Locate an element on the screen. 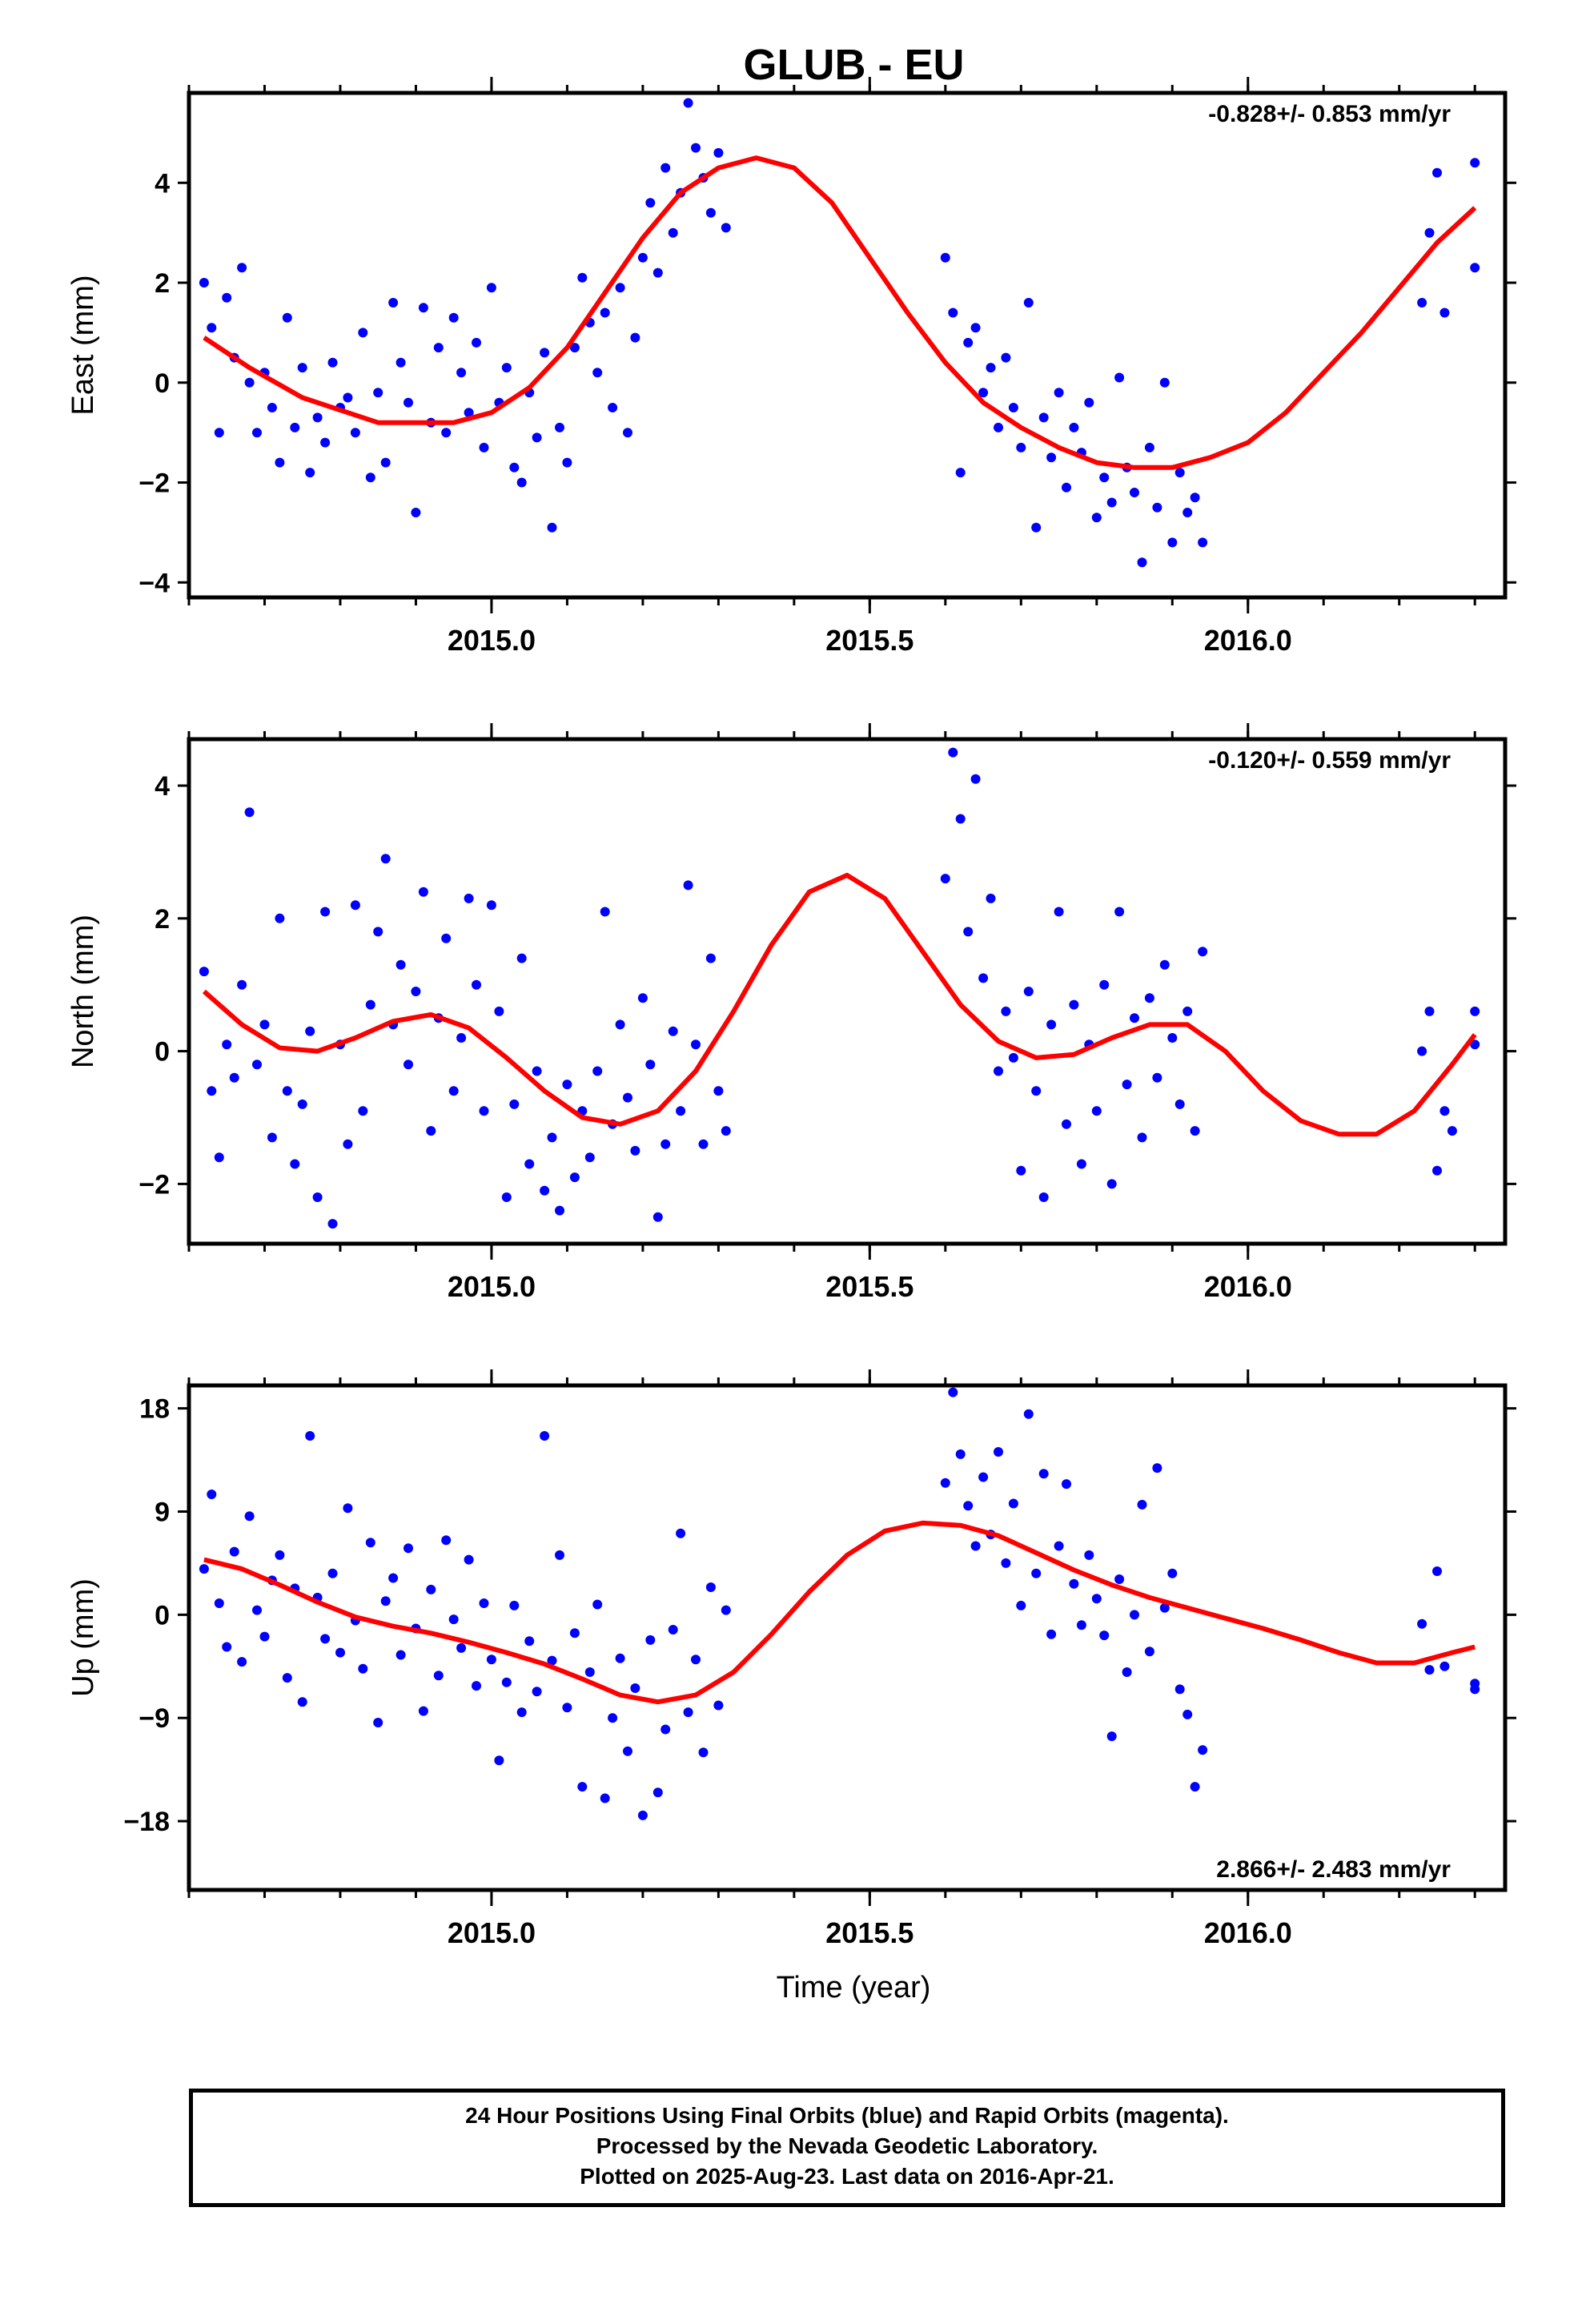 This screenshot has height=2324, width=1582. north-x-tick-label: 2015.0 is located at coordinates (492, 1286).